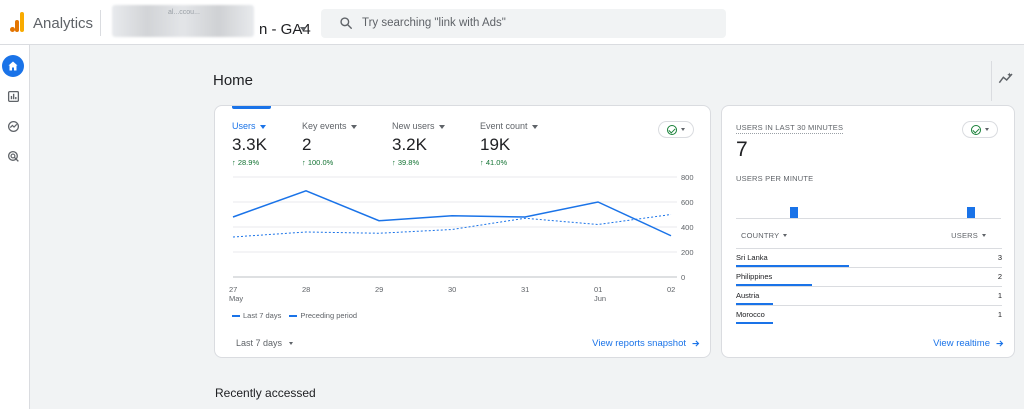 Image resolution: width=1024 pixels, height=409 pixels. I want to click on baseline, so click(868, 218).